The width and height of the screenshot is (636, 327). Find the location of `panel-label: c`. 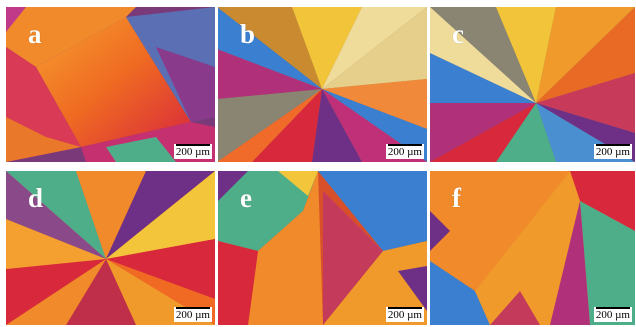

panel-label: c is located at coordinates (458, 34).